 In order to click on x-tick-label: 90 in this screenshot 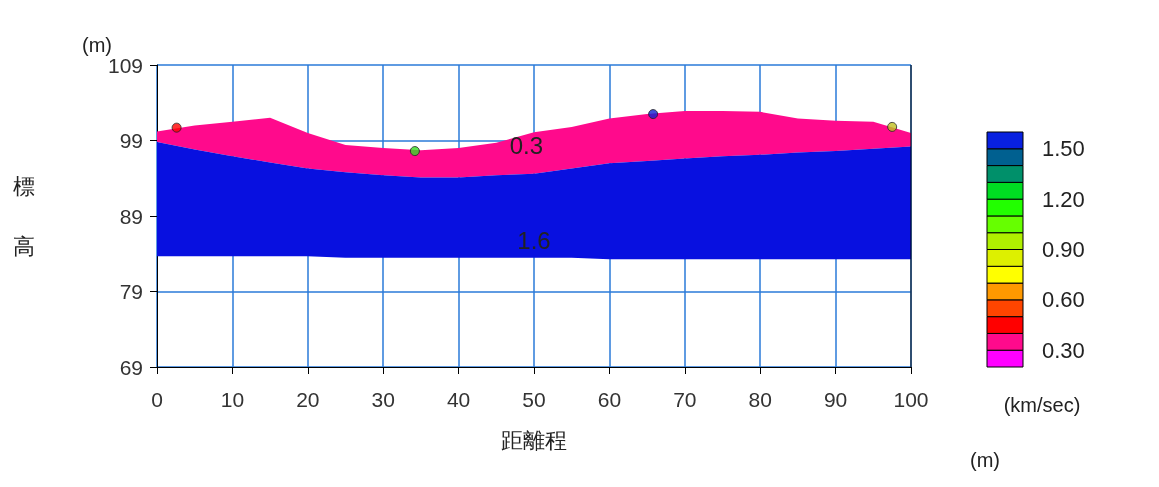, I will do `click(835, 399)`.